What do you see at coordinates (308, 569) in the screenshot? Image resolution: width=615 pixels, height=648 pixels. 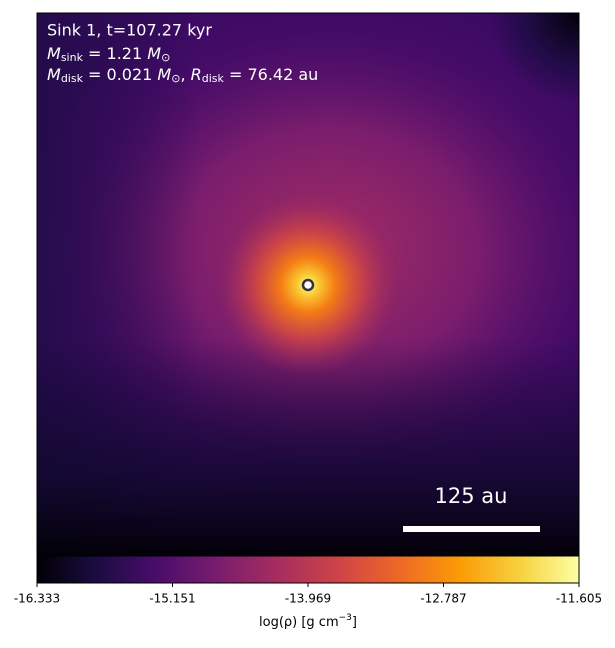 I see `colorbar` at bounding box center [308, 569].